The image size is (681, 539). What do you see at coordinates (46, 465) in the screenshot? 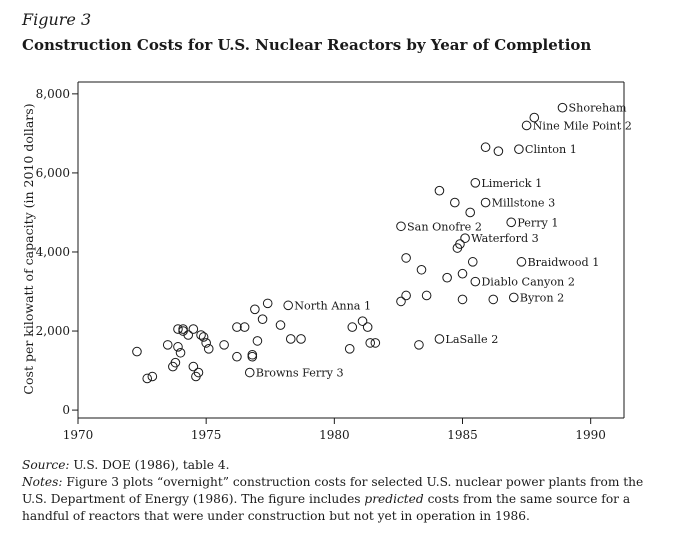
I see `source-label: Source:` at bounding box center [46, 465].